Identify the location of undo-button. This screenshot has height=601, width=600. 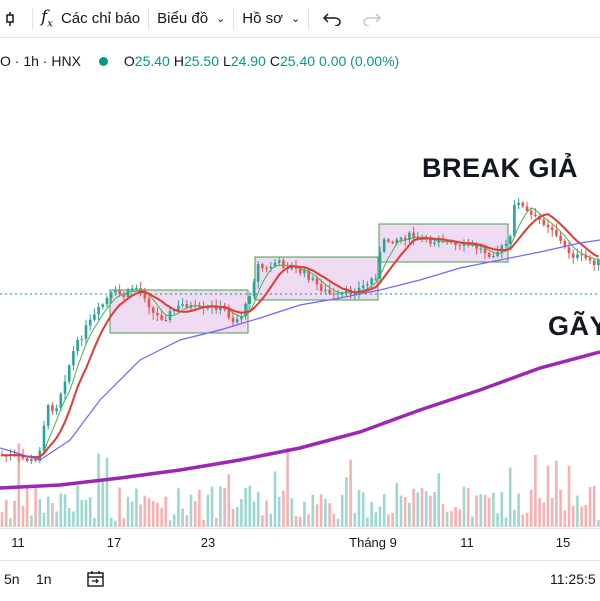
(332, 18).